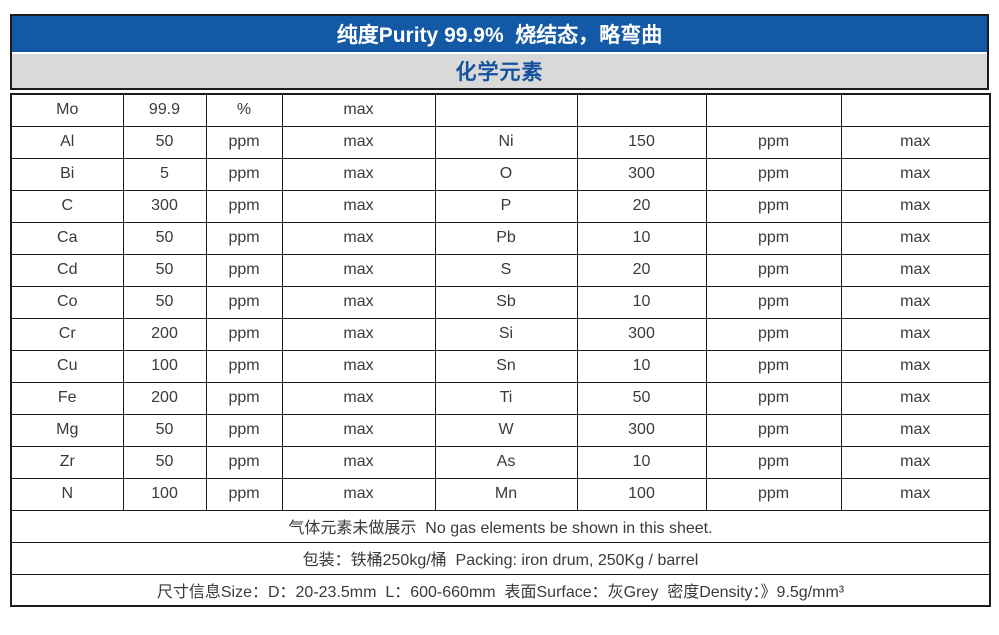 The width and height of the screenshot is (999, 635). I want to click on element-cell: As, so click(506, 462).